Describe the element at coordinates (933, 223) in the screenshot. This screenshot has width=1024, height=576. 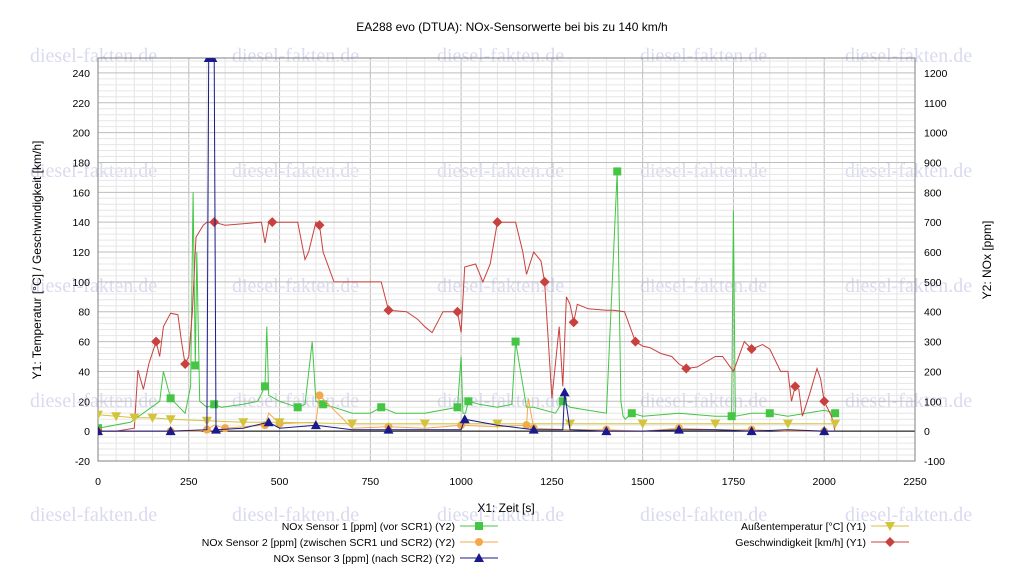
I see `y-right-tick-label: 700` at that location.